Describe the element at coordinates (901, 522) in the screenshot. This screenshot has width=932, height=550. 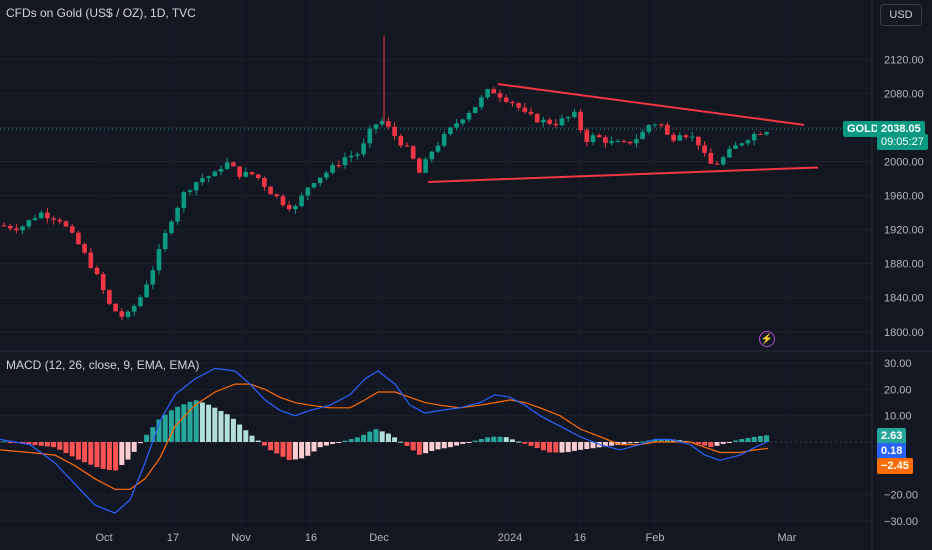
I see `macd-tick-label: −30.00` at that location.